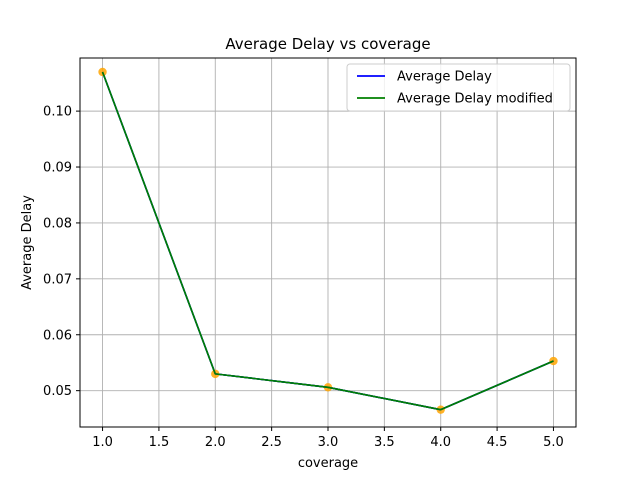 This screenshot has height=480, width=640. I want to click on y-tick-label: 0.09, so click(57, 168).